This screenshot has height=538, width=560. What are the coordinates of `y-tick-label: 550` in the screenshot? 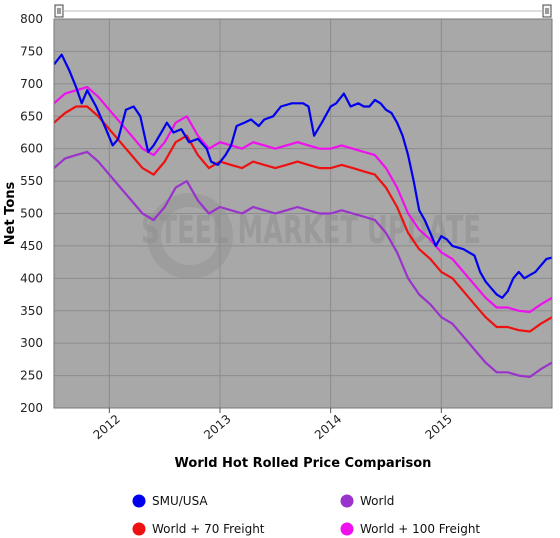 It's located at (31, 181).